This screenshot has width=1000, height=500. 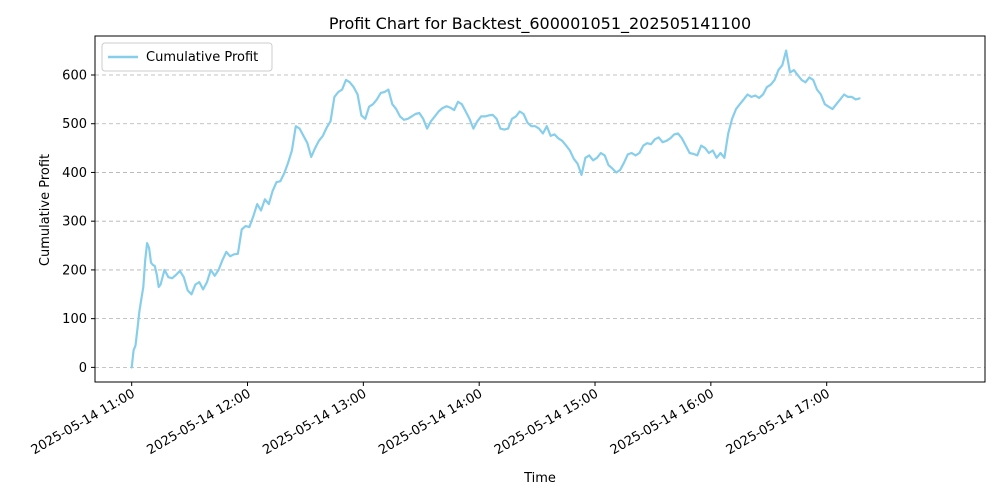 I want to click on y-tick-label: 600, so click(x=74, y=75).